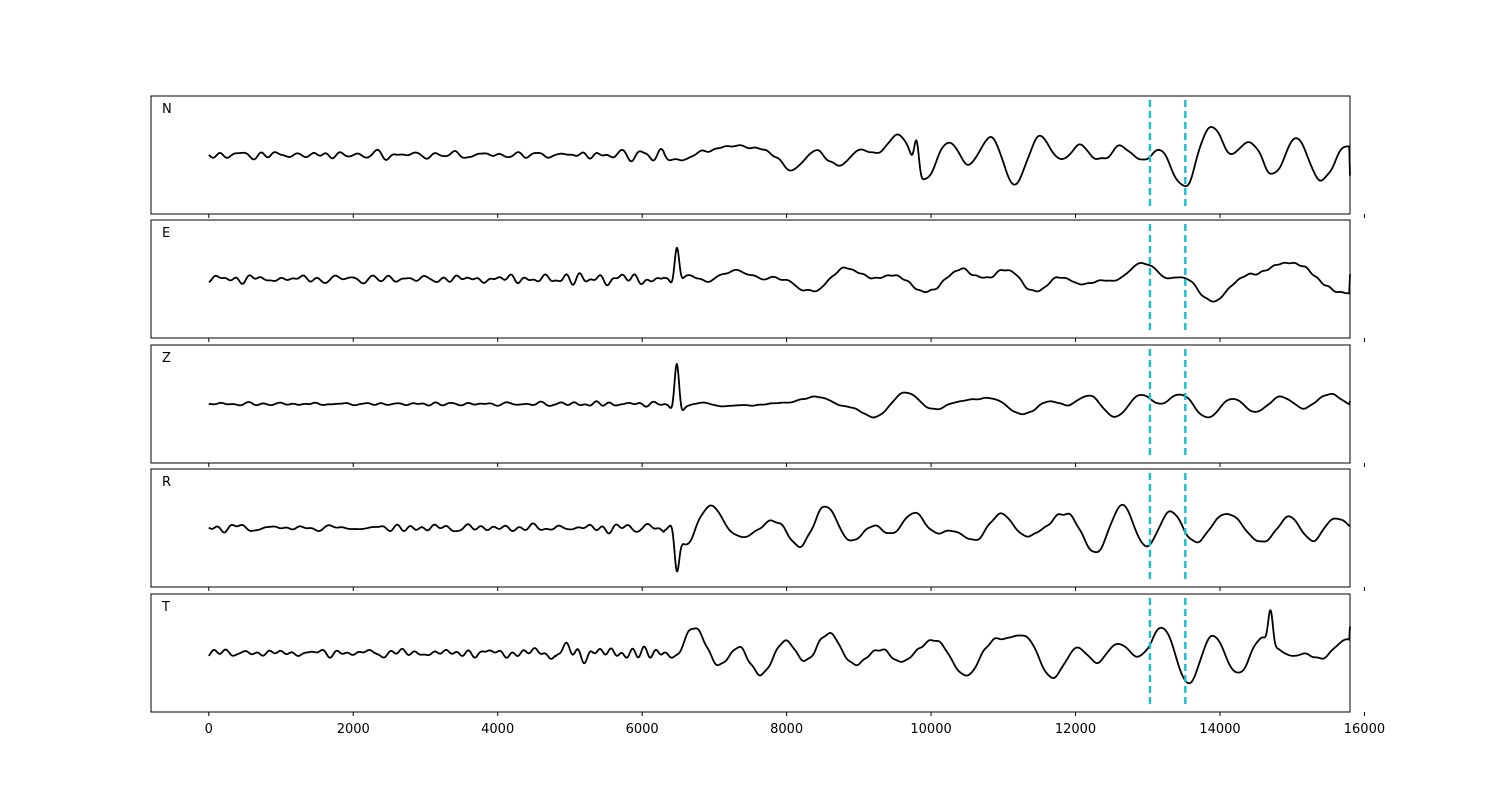  I want to click on x-axis: 0 2000 4000 6000 8000 10000 12000 14000 16000, so click(795, 729).